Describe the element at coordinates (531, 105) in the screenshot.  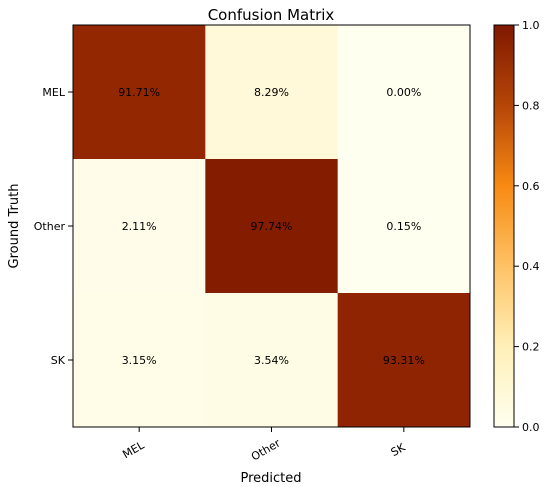
I see `colorbar-tick-label: 0.8` at that location.